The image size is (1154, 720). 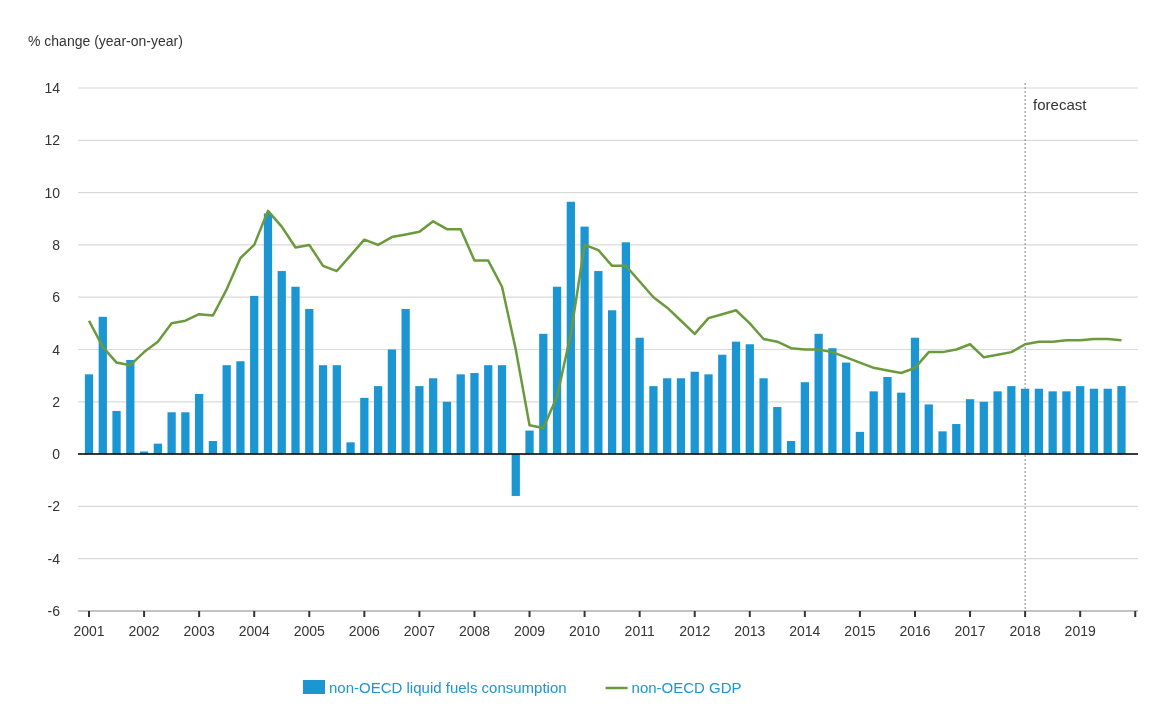 What do you see at coordinates (860, 631) in the screenshot?
I see `x-tick-label: 2015` at bounding box center [860, 631].